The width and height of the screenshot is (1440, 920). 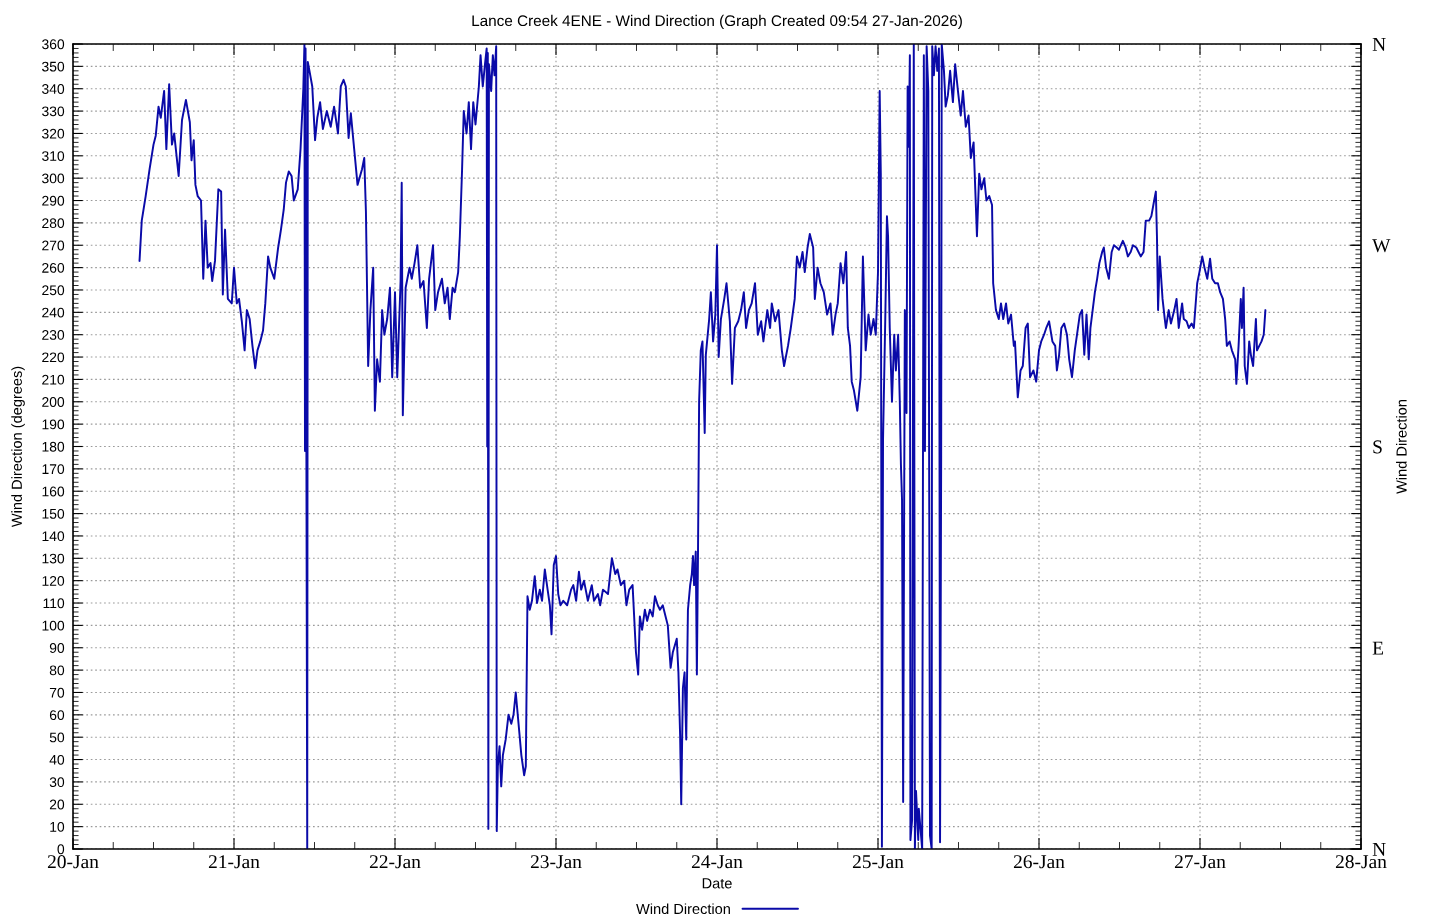 I want to click on x-tick-label: 22-Jan, so click(x=395, y=862).